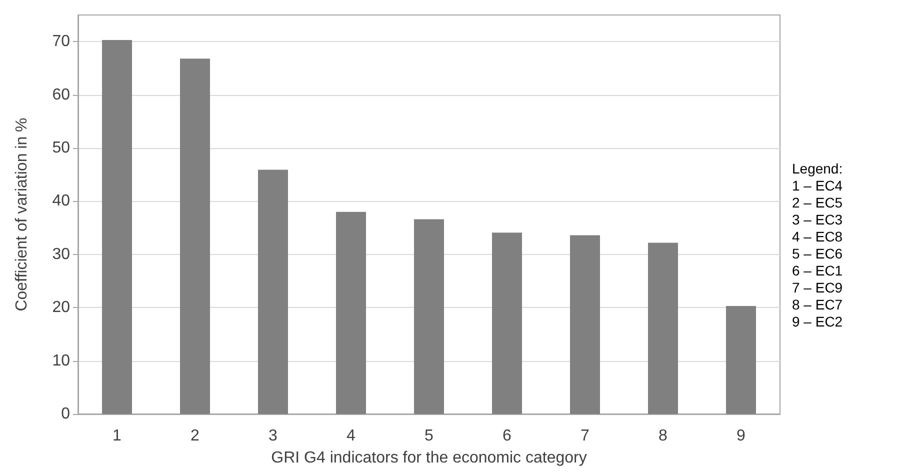 This screenshot has height=474, width=918. Describe the element at coordinates (429, 436) in the screenshot. I see `x-tick-label: 5` at that location.